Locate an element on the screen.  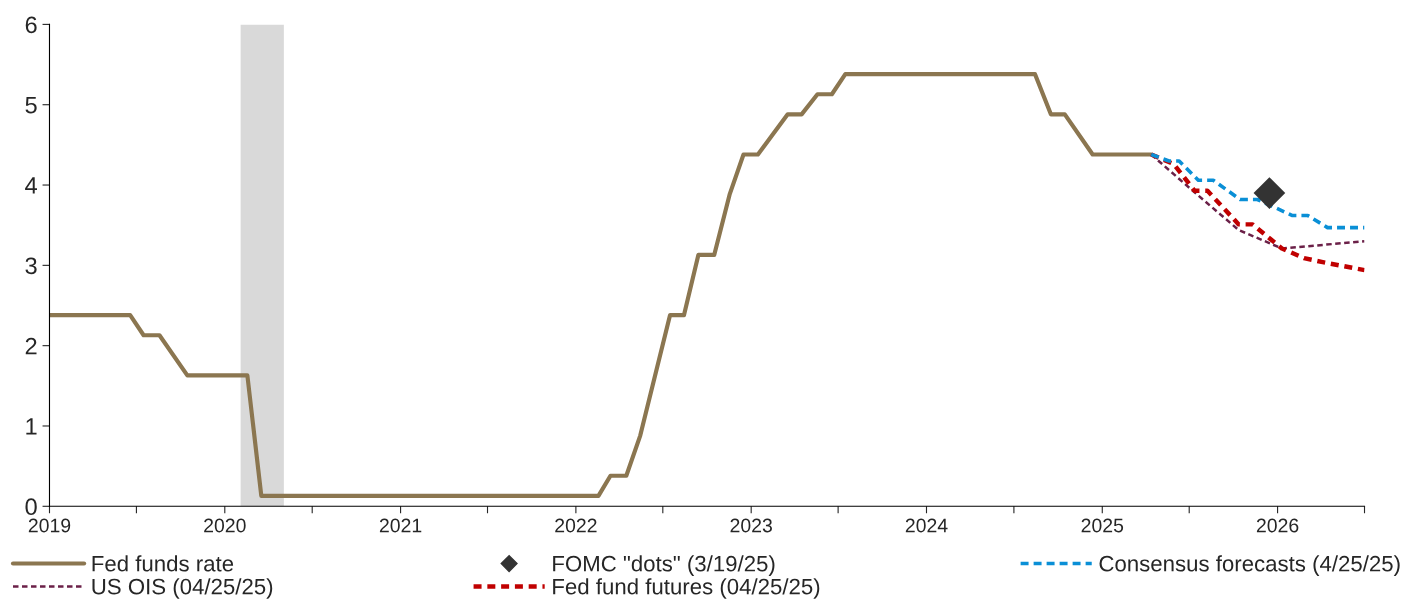
x-tick-label: 2025 is located at coordinates (1102, 525).